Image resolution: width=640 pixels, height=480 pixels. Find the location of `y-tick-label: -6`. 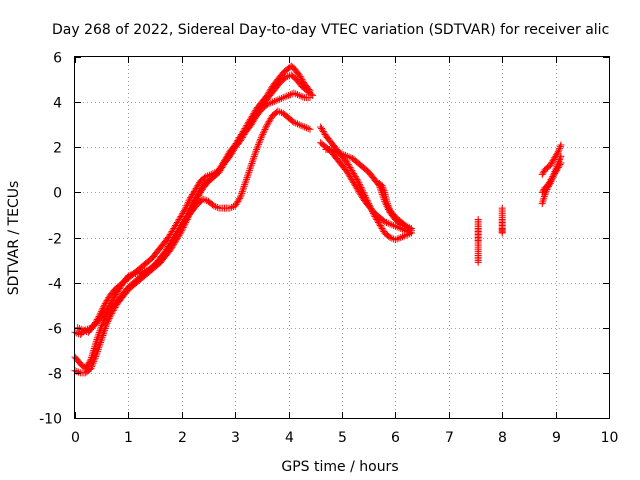

y-tick-label: -6 is located at coordinates (55, 330).